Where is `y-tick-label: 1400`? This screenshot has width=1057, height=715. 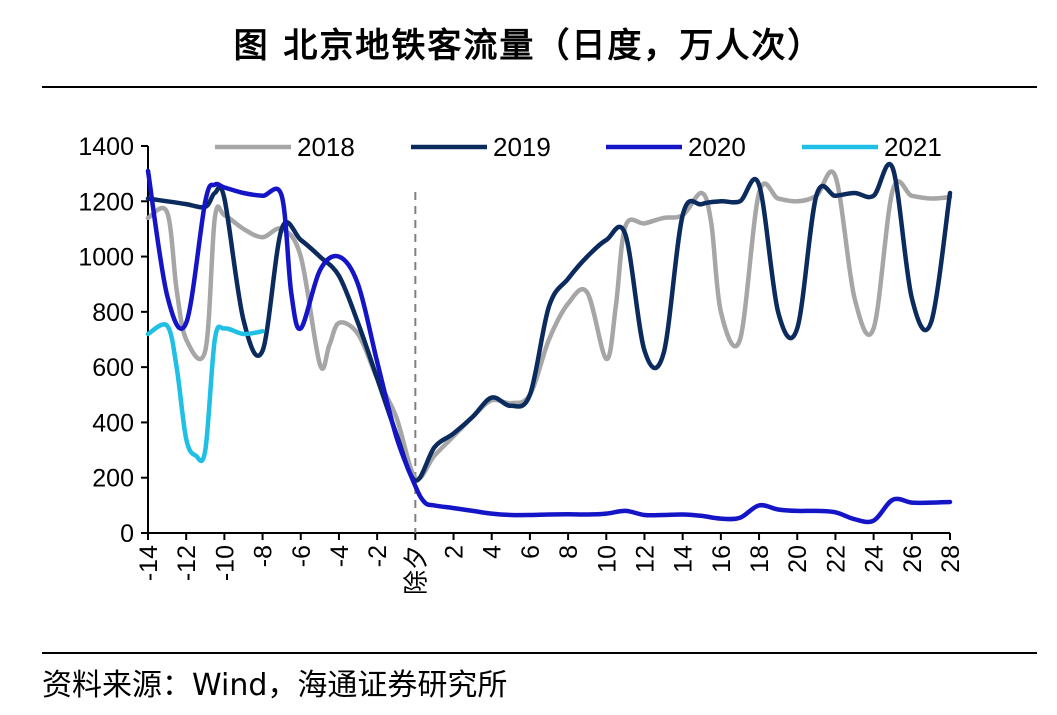 y-tick-label: 1400 is located at coordinates (106, 147).